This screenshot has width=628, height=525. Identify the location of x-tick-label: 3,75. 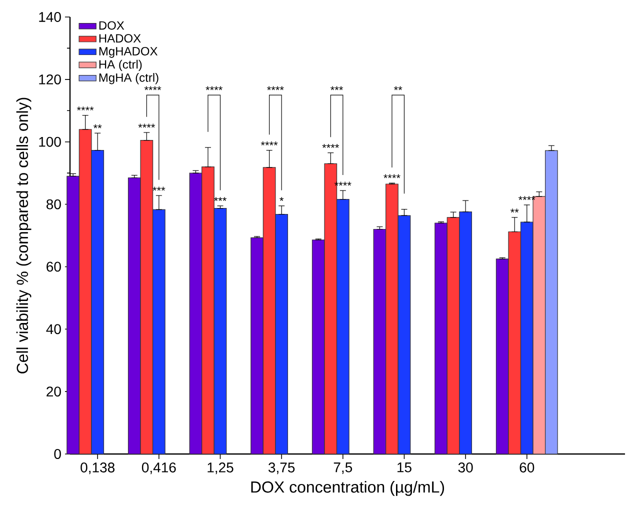
(281, 468).